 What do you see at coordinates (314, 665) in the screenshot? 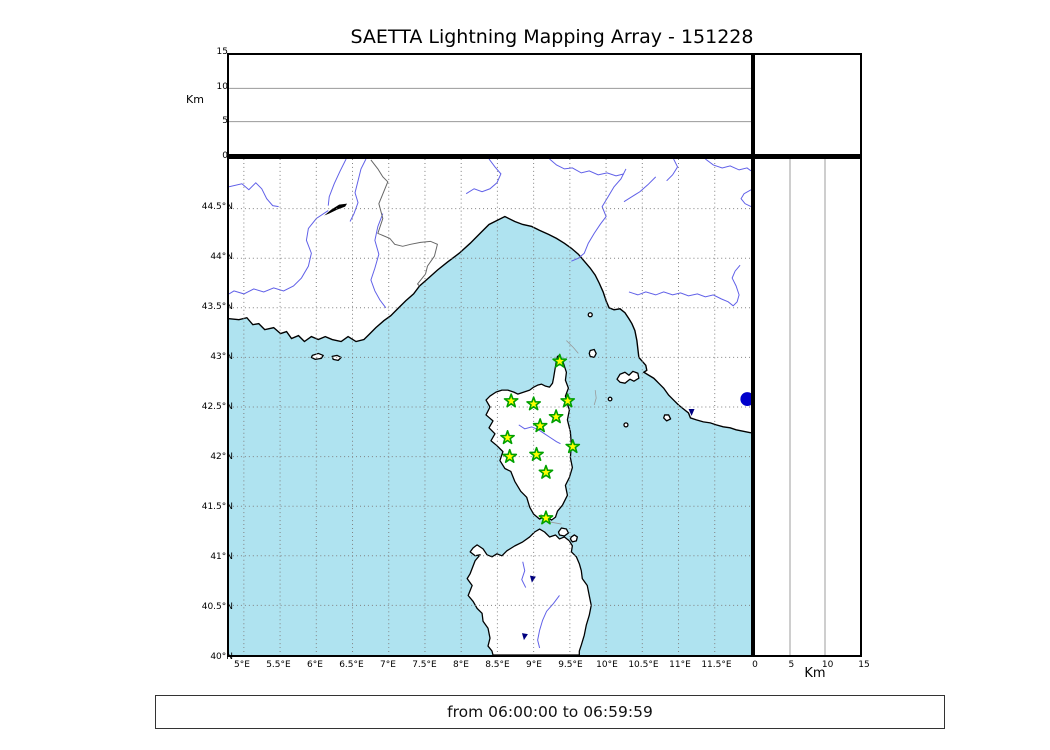
I see `lon-tick-label: 6°E` at bounding box center [314, 665].